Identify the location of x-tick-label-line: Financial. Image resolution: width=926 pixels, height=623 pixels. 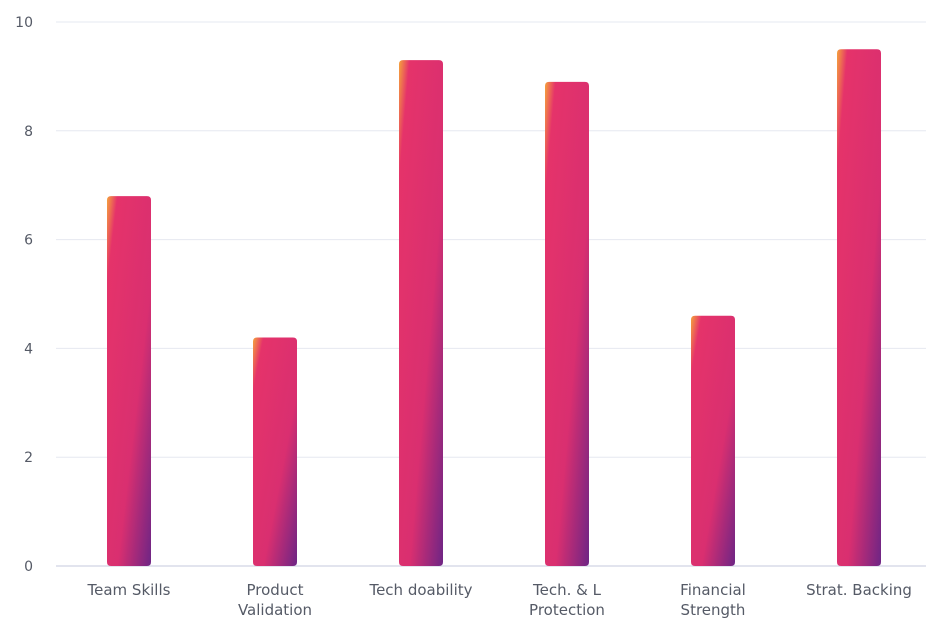
(713, 590).